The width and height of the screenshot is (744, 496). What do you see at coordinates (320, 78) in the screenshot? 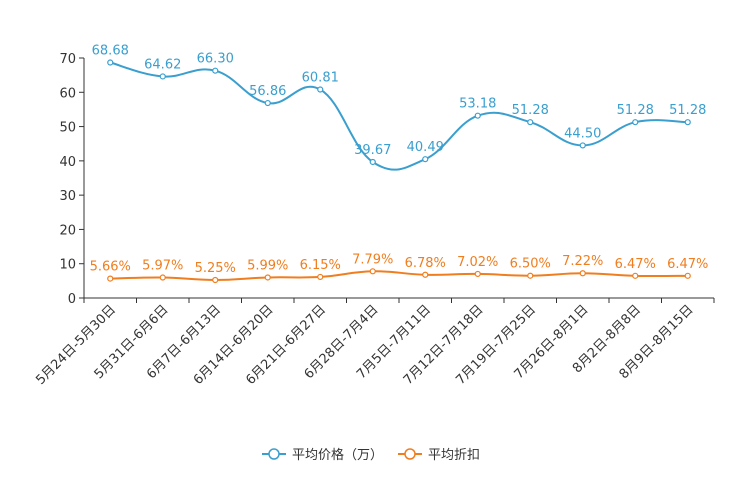
I see `data-label: 60.81` at bounding box center [320, 78].